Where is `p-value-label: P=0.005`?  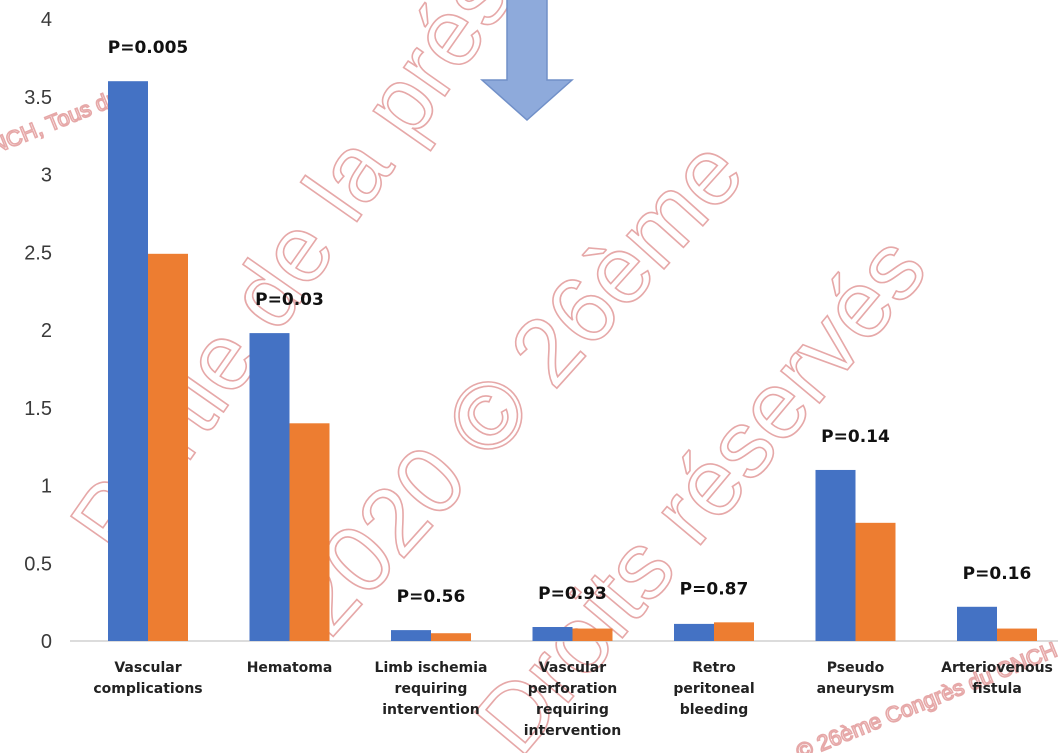
p-value-label: P=0.005 is located at coordinates (148, 48).